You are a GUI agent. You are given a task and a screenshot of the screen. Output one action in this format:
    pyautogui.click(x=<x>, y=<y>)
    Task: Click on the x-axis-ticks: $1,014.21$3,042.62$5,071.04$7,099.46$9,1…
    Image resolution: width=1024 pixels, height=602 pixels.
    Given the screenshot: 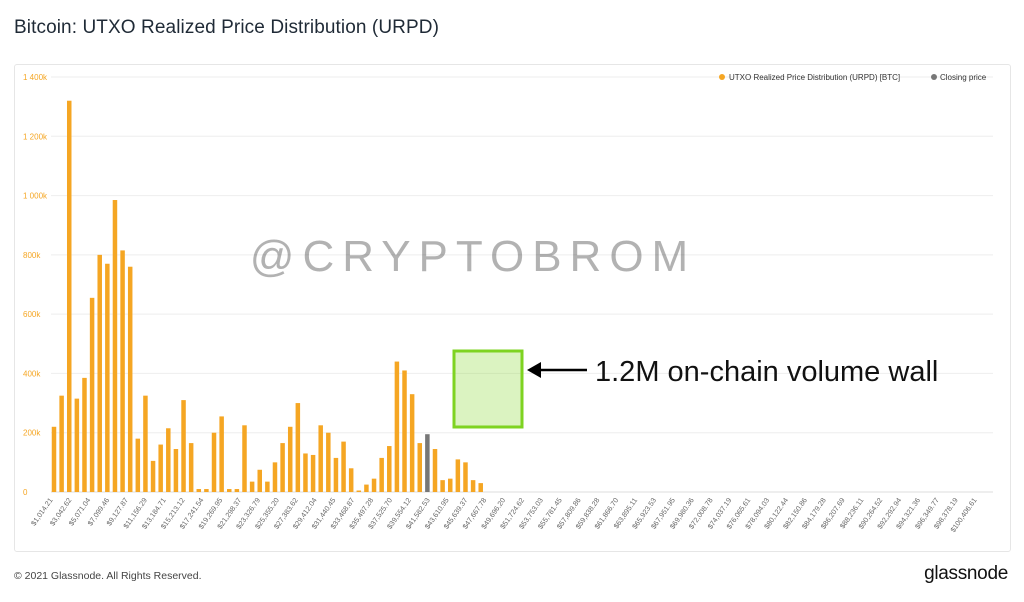 What is the action you would take?
    pyautogui.click(x=504, y=515)
    